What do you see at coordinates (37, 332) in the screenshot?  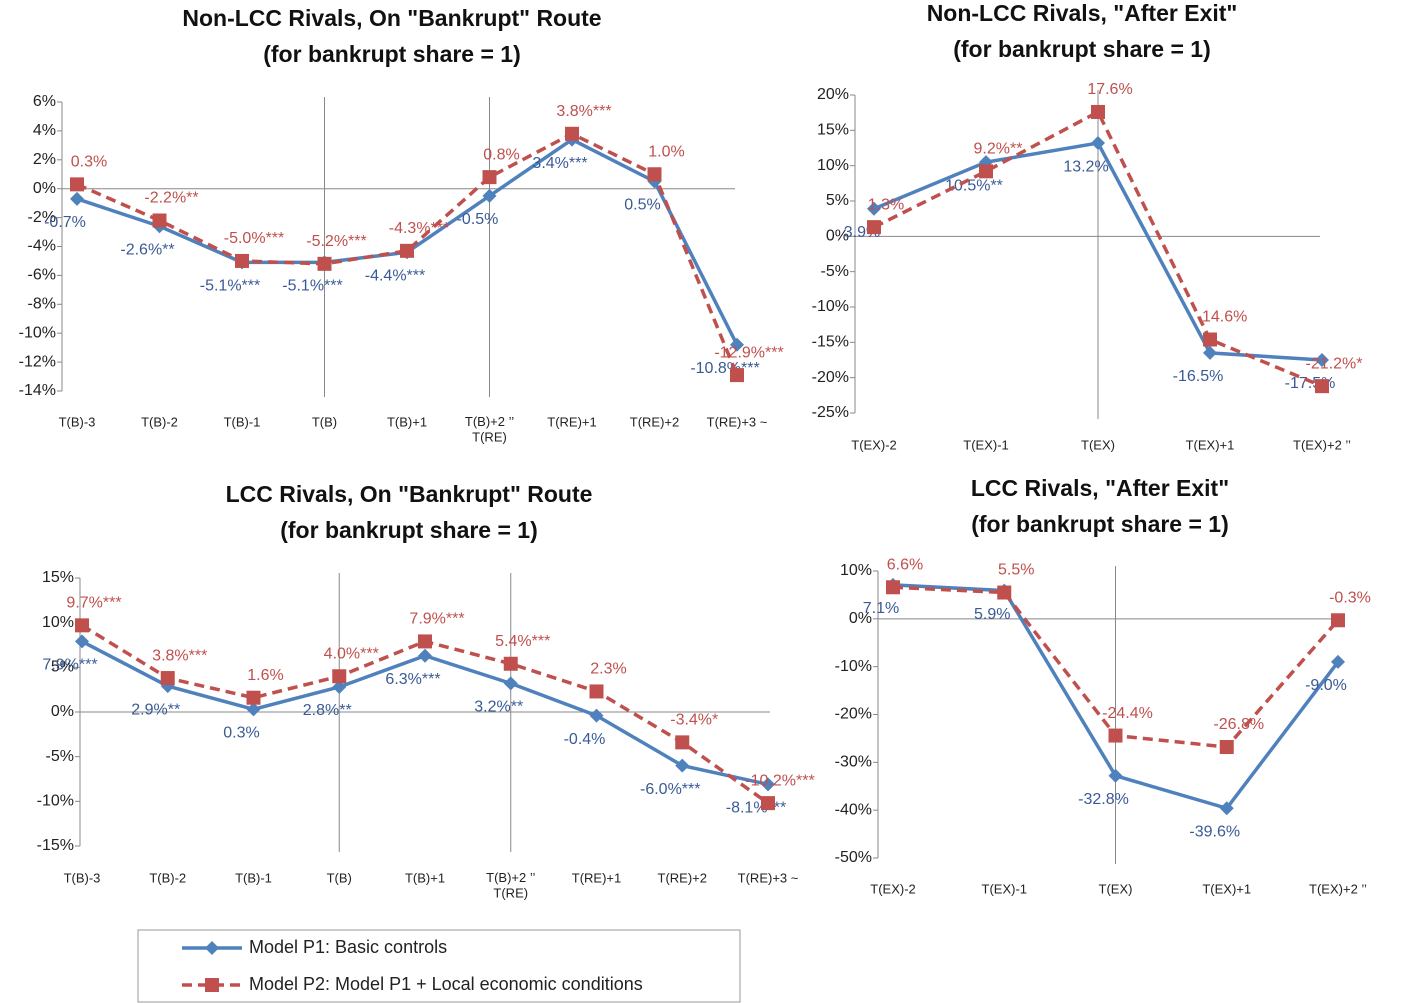 I see `y-tick-label: -10%` at bounding box center [37, 332].